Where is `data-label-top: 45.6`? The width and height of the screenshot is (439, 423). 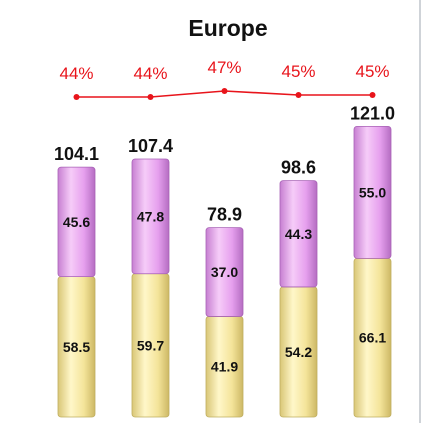 data-label-top: 45.6 is located at coordinates (76, 222).